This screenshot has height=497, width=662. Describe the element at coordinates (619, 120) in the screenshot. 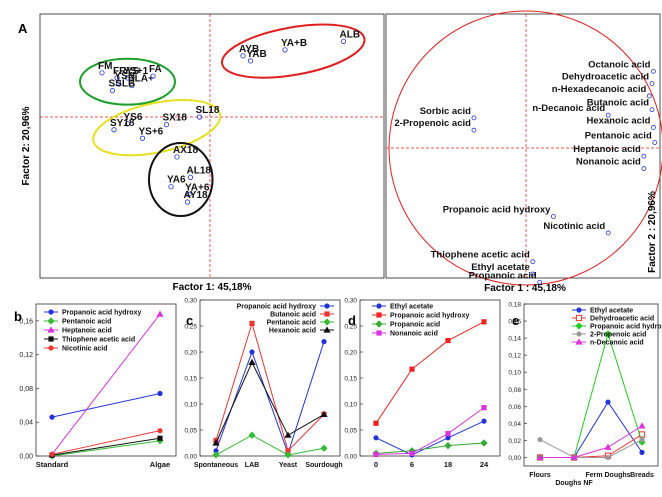

I see `loading-point-label: Hexanoic acid` at that location.